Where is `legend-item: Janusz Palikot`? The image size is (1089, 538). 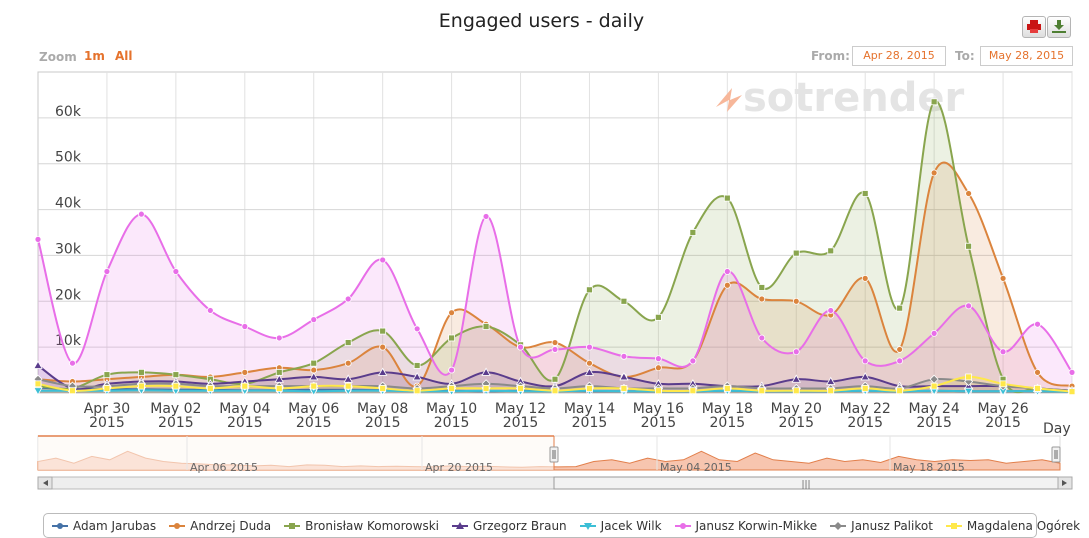
legend-item: Janusz Palikot is located at coordinates (881, 526).